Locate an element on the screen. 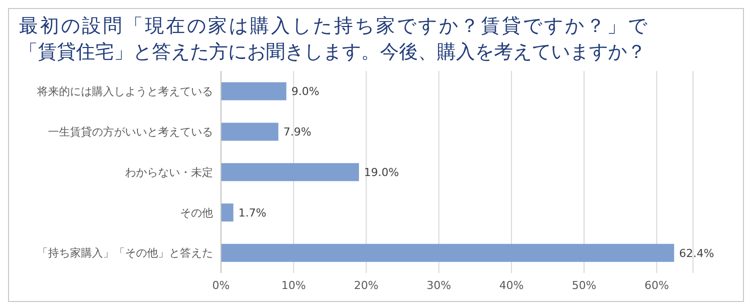  data-label: 1.7% is located at coordinates (252, 213).